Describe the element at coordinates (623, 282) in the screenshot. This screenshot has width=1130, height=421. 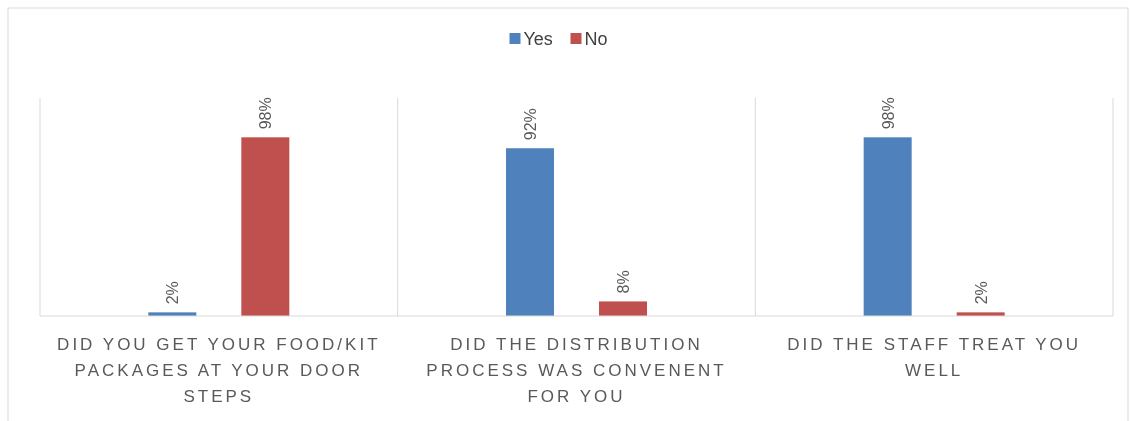
I see `data-label: 8%` at that location.